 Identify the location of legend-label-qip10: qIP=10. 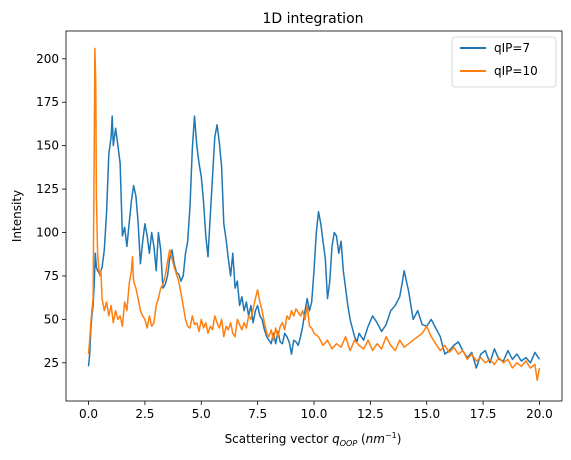
(516, 71).